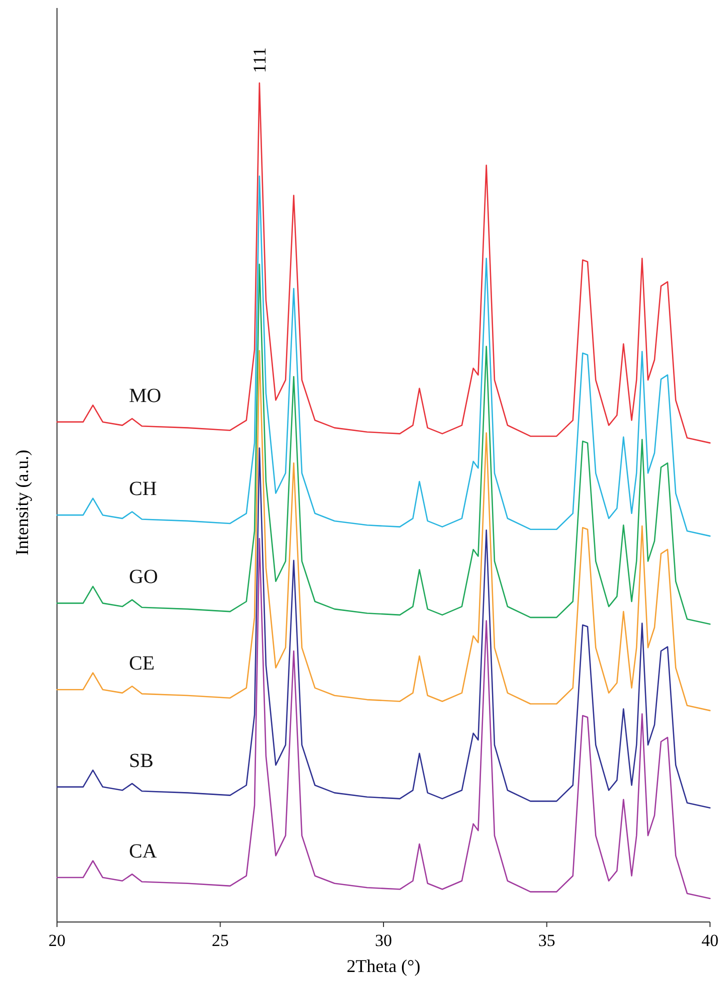 The width and height of the screenshot is (726, 988). I want to click on y-axis-title: Intensity (a.u.), so click(22, 503).